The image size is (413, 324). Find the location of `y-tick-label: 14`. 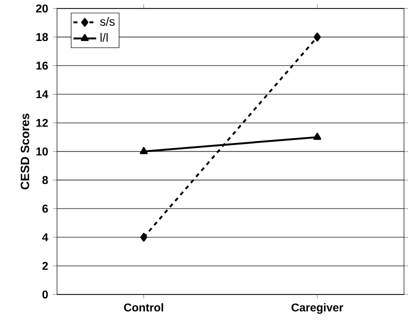

y-tick-label: 14 is located at coordinates (42, 94).